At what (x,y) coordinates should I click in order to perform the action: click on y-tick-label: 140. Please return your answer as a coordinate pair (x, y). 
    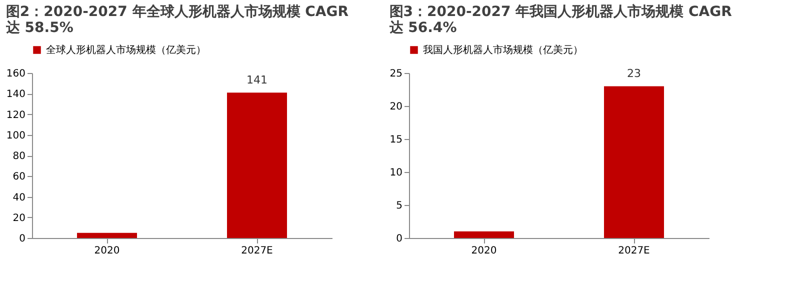
    Looking at the image, I should click on (16, 94).